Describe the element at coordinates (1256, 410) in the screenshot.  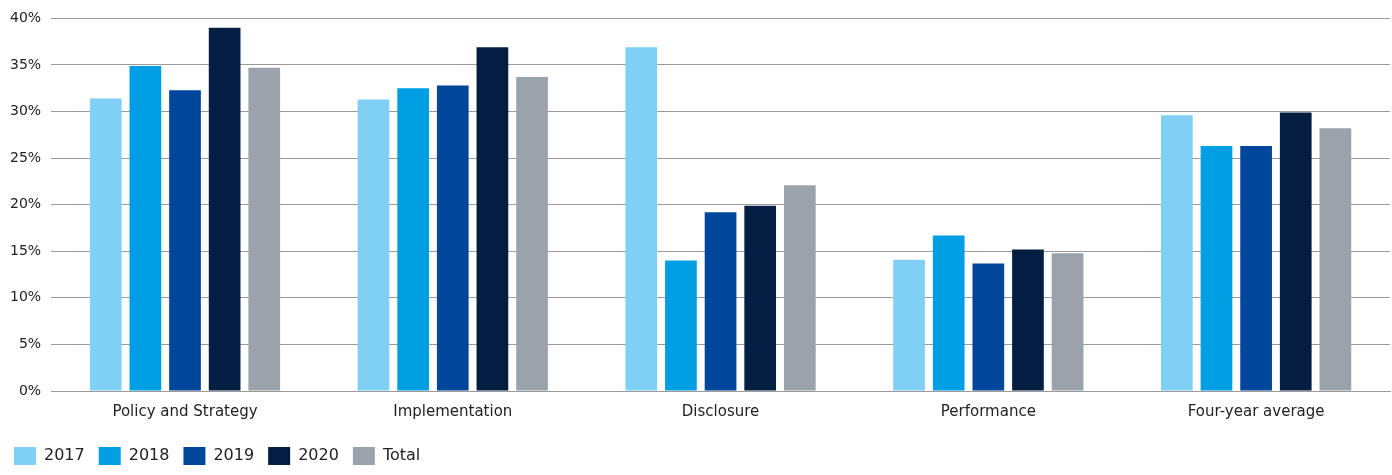
I see `x-tick-label: Four-year average` at that location.